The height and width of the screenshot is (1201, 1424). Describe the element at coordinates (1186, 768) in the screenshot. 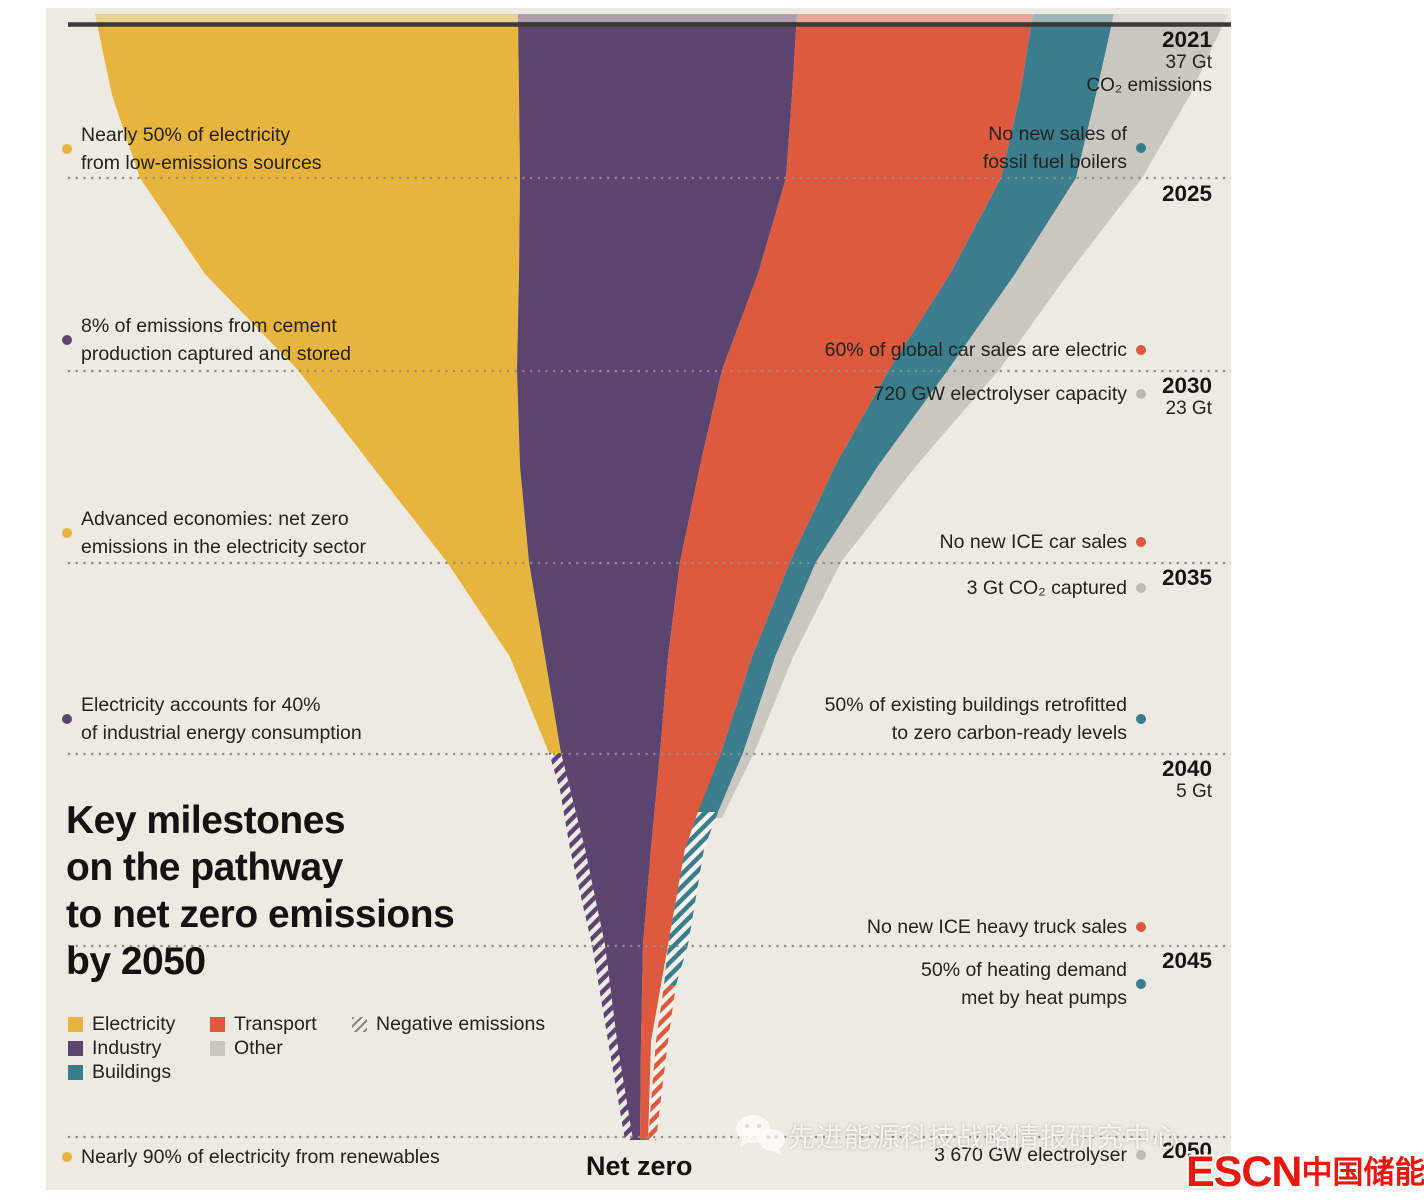

I see `year-value: 2040` at that location.